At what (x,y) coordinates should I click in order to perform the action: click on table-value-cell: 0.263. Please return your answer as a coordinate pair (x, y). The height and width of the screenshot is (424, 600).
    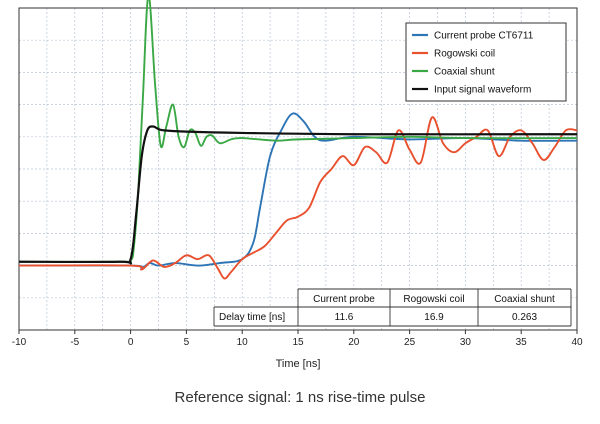
    Looking at the image, I should click on (524, 317).